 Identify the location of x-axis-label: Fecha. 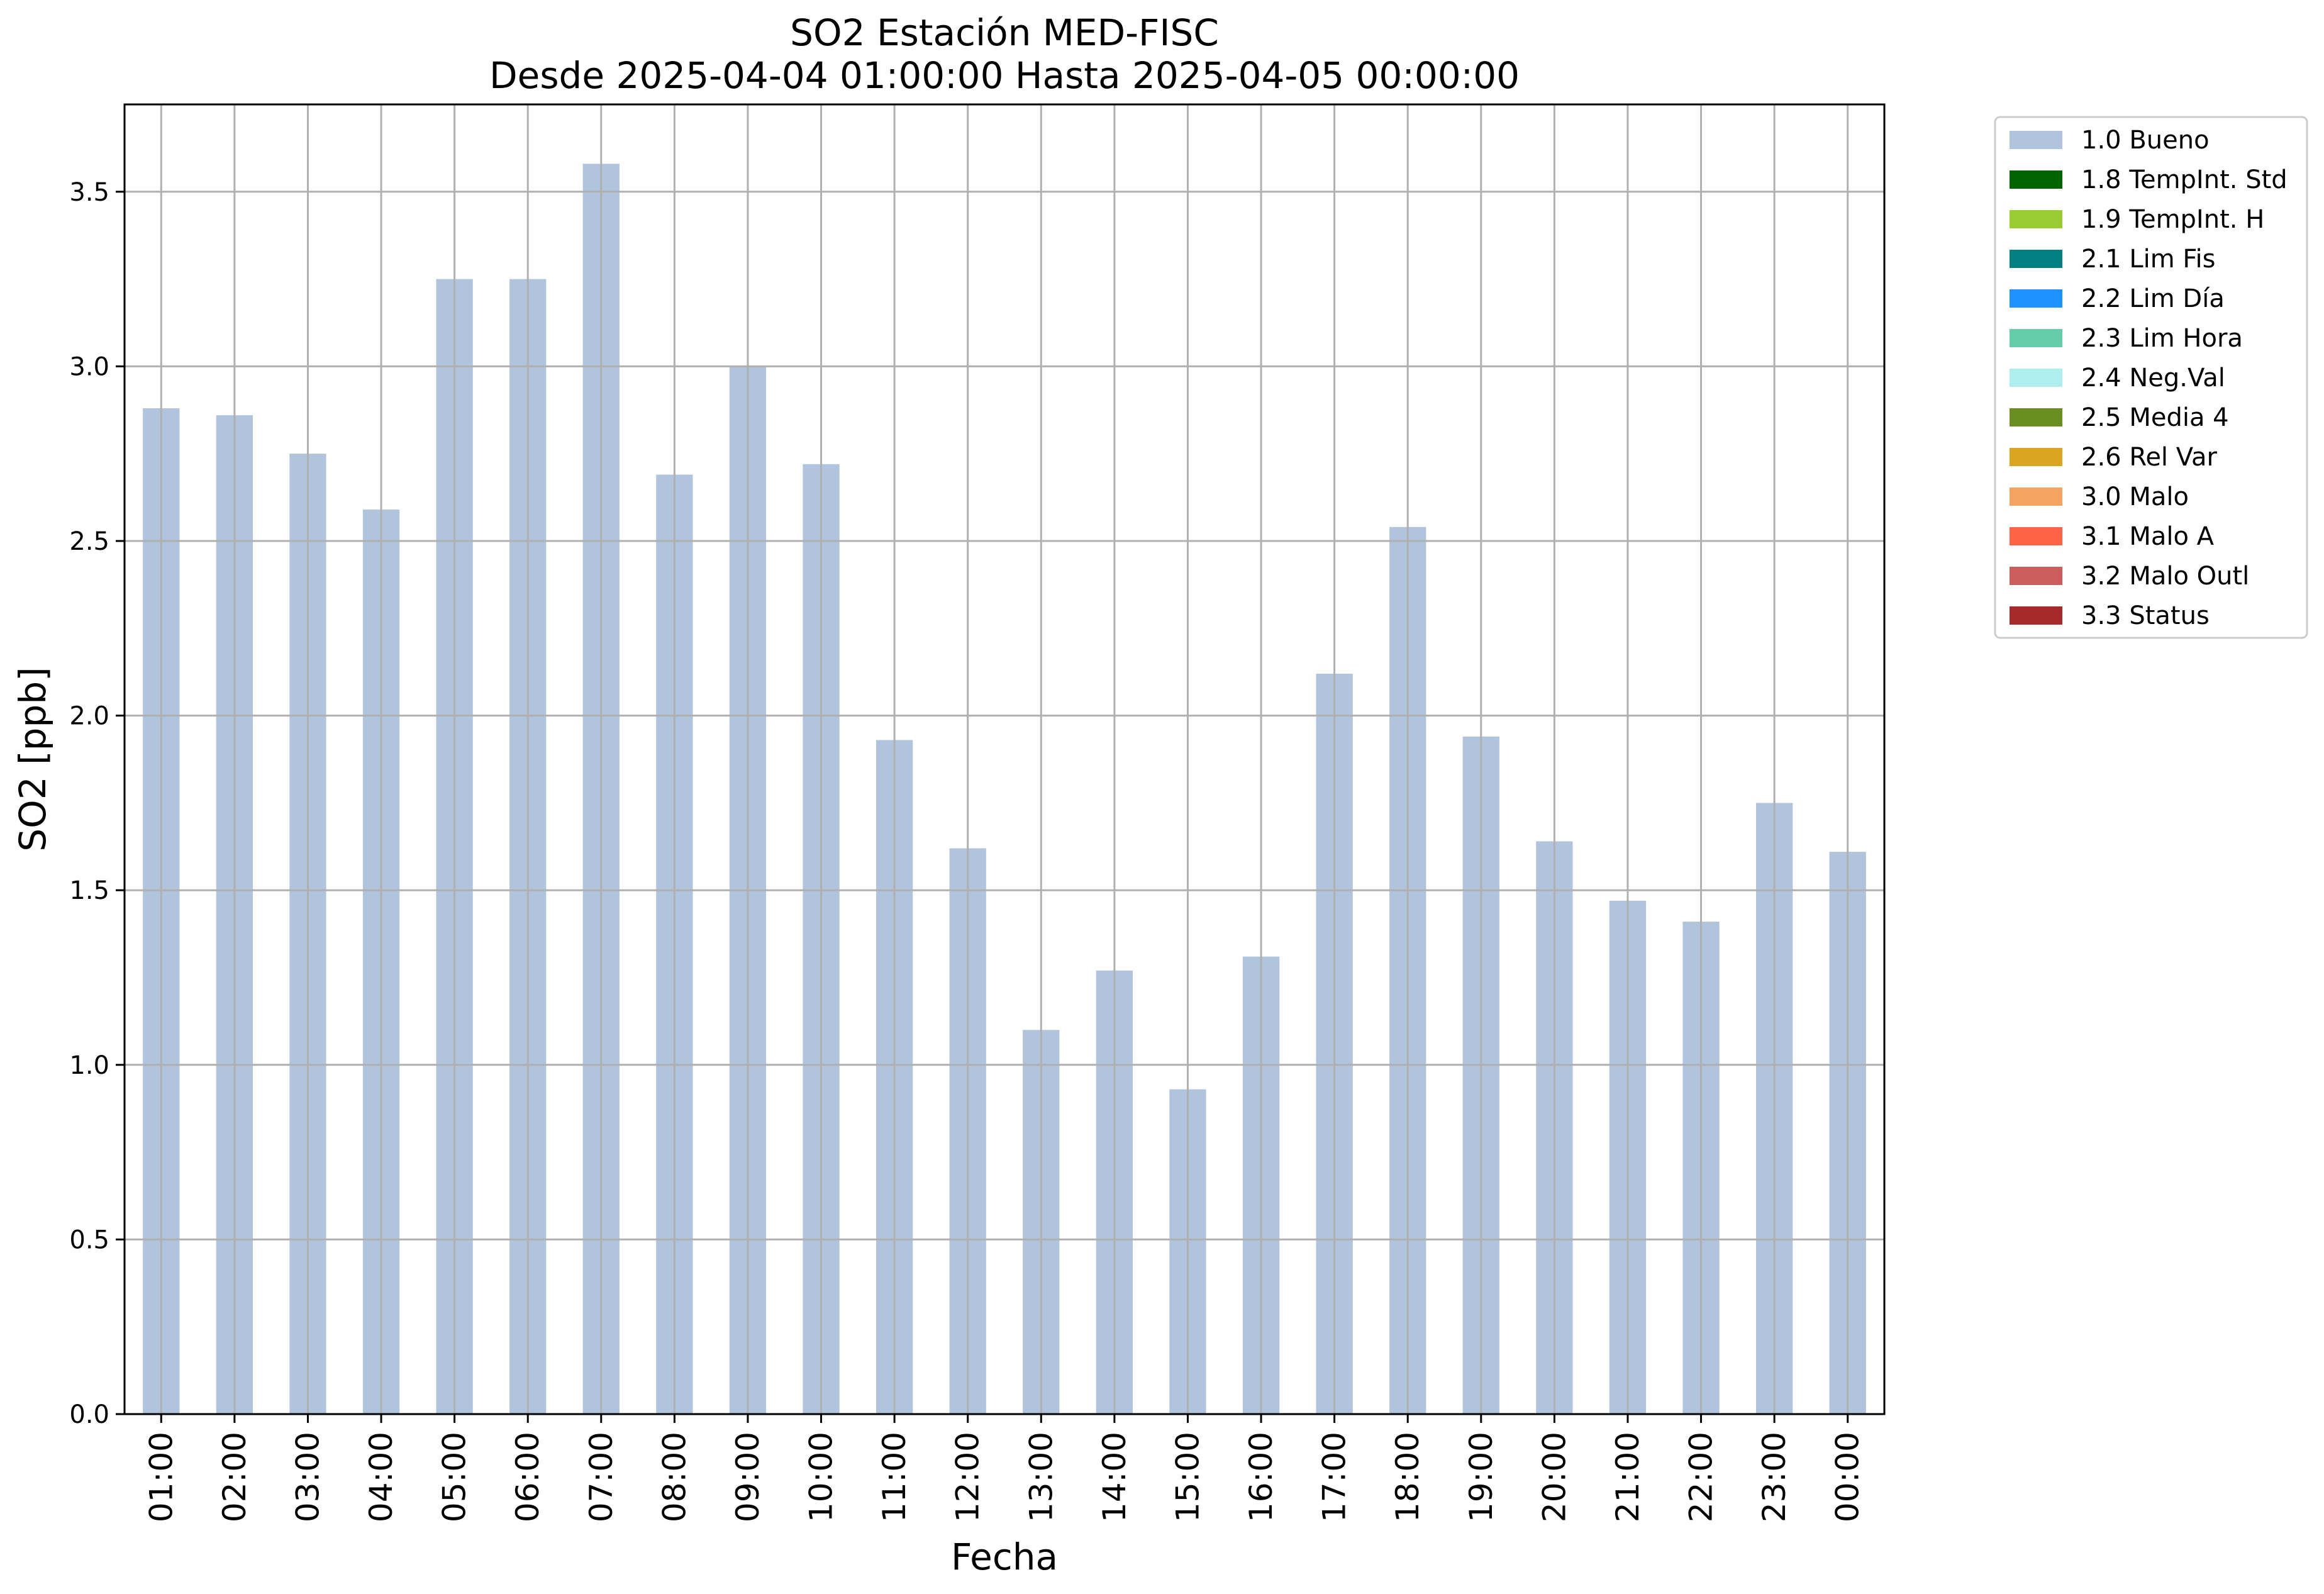
(1004, 1557).